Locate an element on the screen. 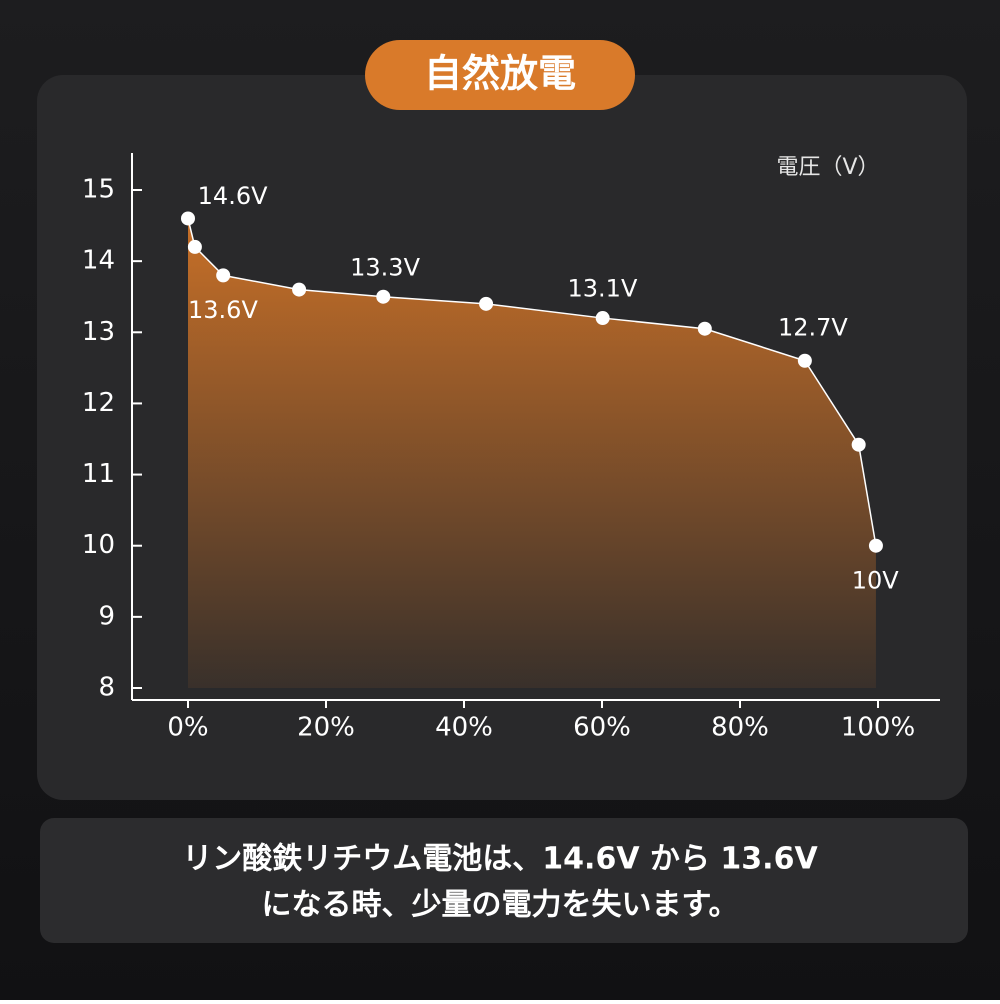 This screenshot has width=1000, height=1004. y-tick-label: 12 is located at coordinates (98, 403).